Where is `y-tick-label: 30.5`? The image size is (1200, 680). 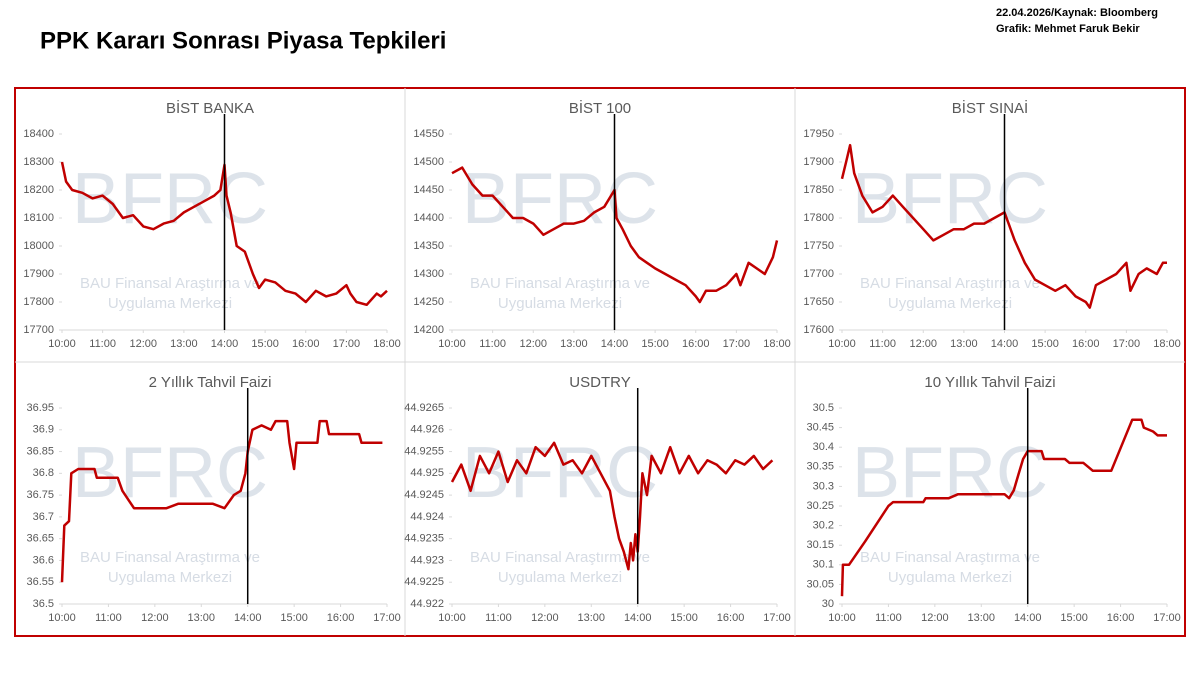
y-tick-label: 30.5 is located at coordinates (823, 408).